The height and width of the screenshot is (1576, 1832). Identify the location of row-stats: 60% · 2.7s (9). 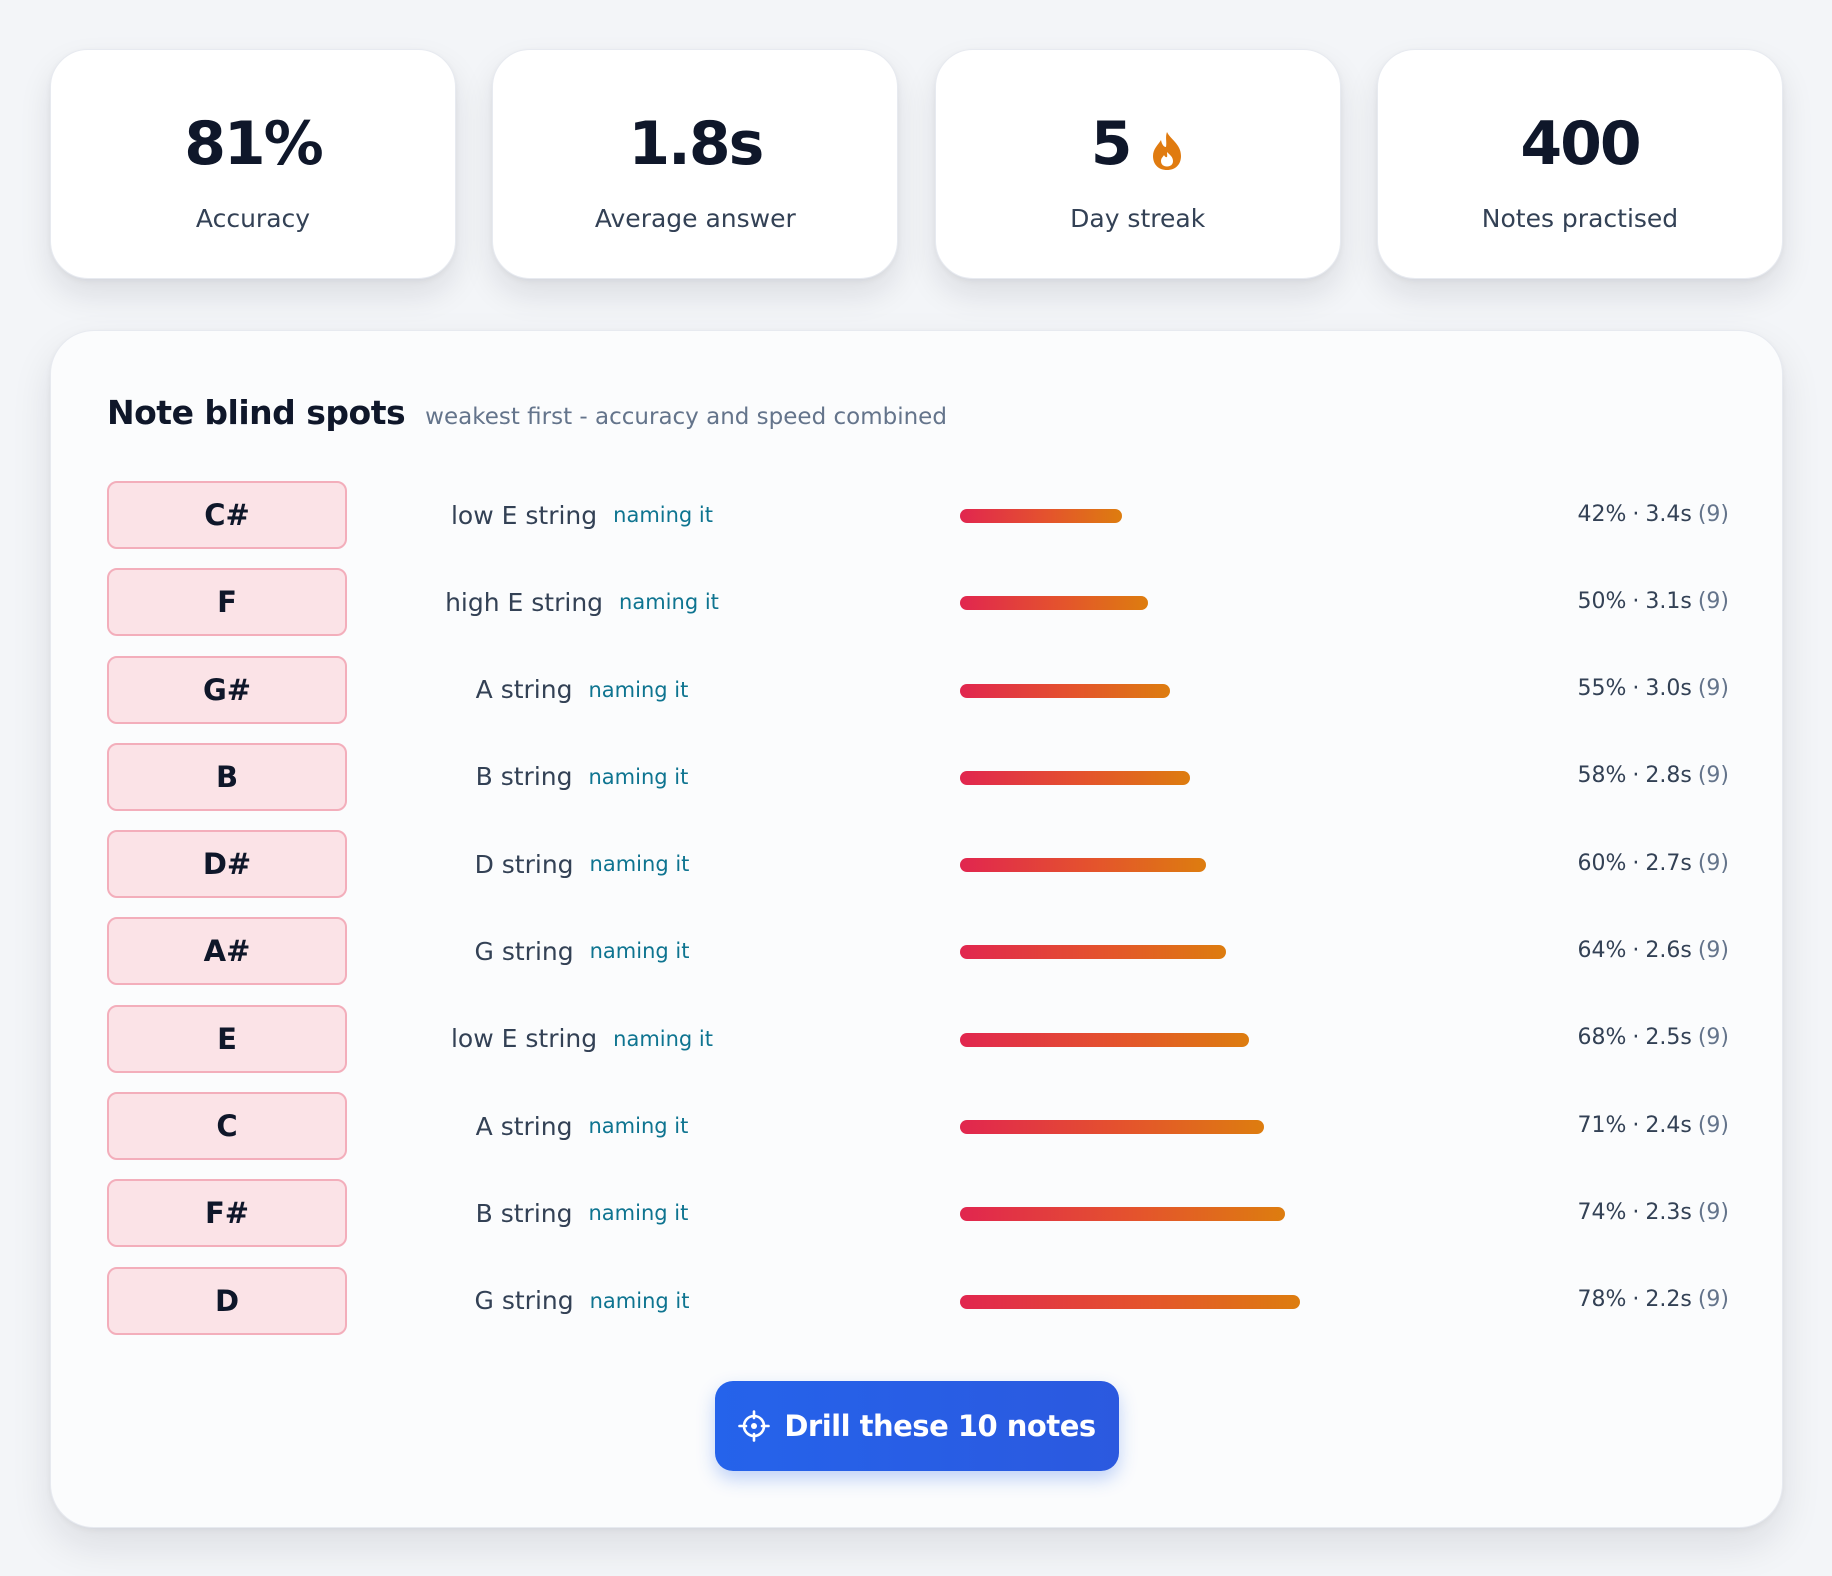
(1653, 863).